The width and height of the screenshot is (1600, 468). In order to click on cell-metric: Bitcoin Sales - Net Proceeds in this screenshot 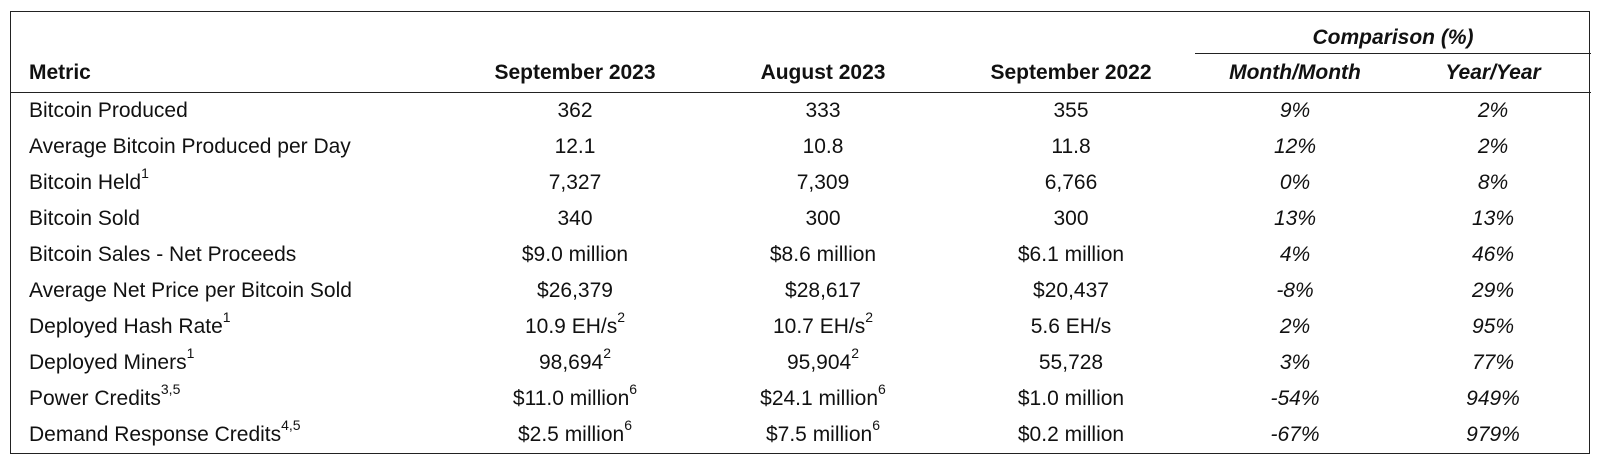, I will do `click(231, 255)`.